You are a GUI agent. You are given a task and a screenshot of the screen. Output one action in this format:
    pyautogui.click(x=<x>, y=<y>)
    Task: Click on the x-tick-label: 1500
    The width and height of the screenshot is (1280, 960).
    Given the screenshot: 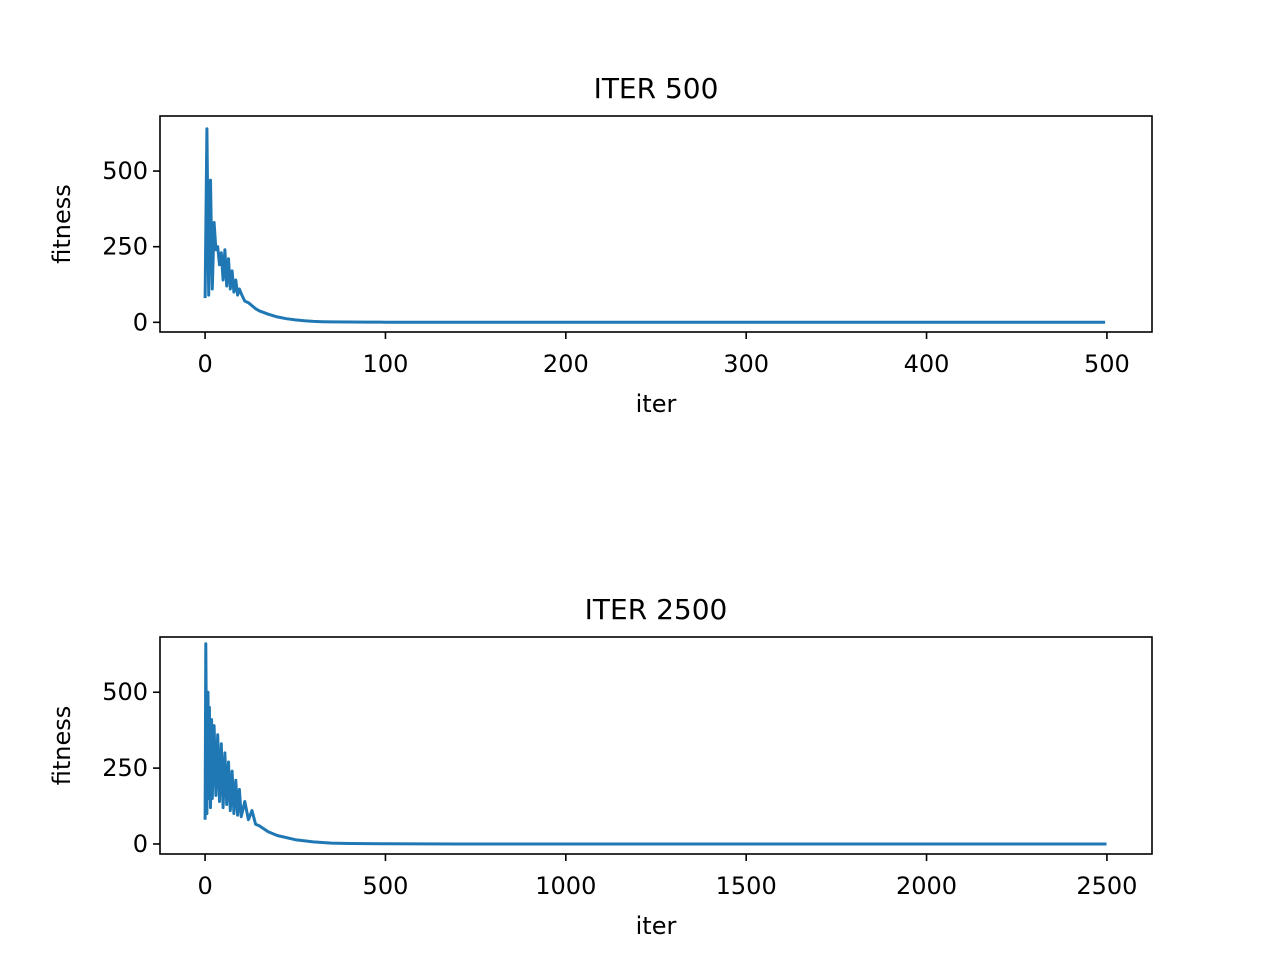 What is the action you would take?
    pyautogui.click(x=746, y=886)
    